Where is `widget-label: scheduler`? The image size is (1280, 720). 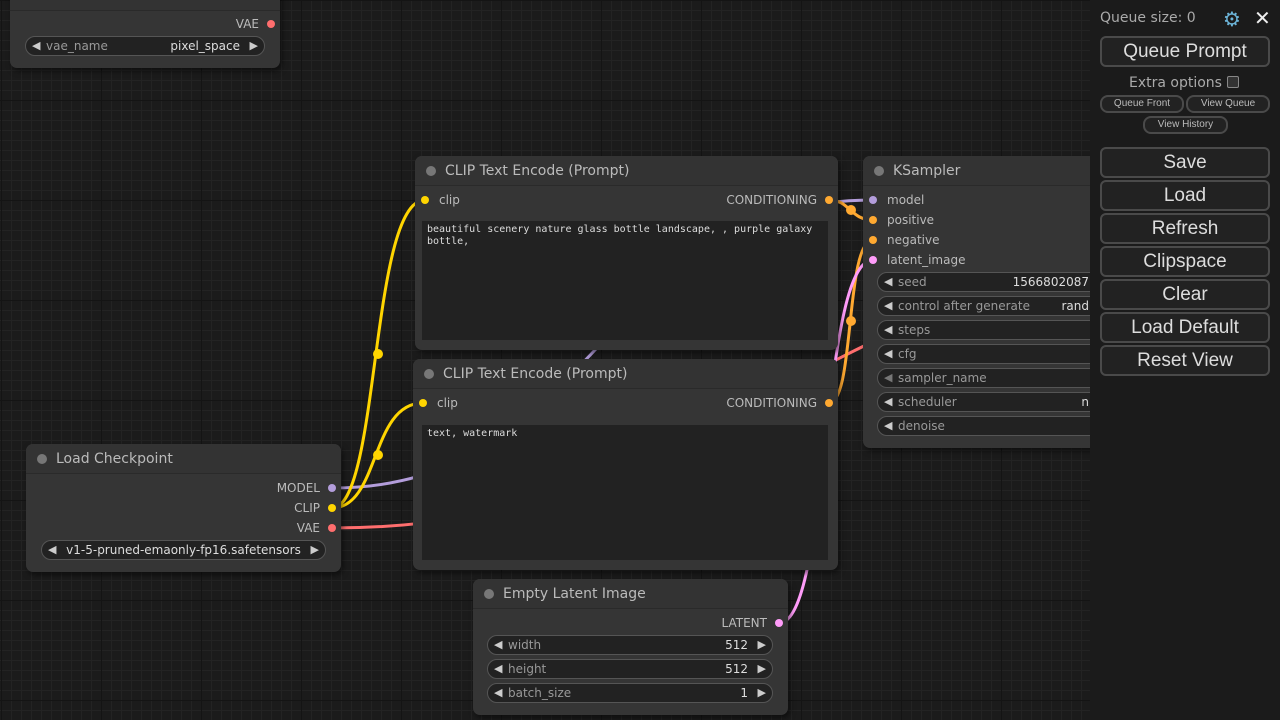
widget-label: scheduler is located at coordinates (927, 402).